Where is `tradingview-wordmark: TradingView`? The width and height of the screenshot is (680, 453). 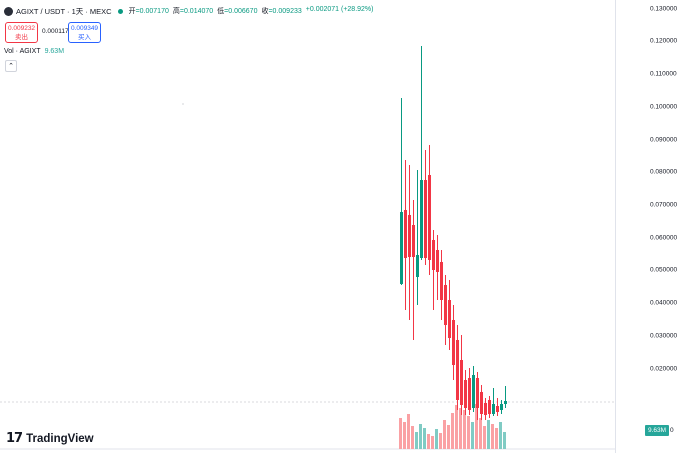 tradingview-wordmark: TradingView is located at coordinates (60, 438).